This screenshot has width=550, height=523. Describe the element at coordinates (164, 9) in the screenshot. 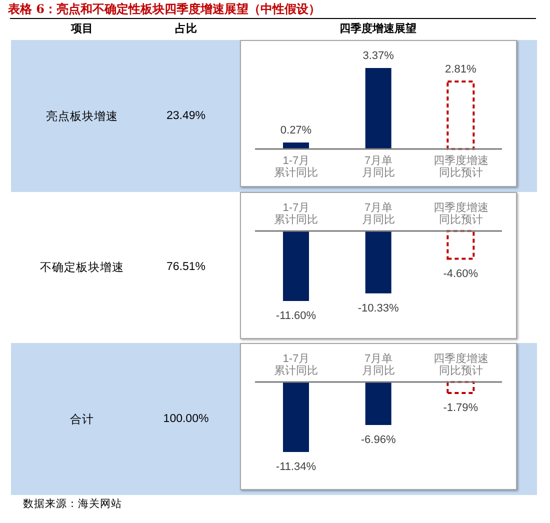

I see `text: 表格 6：亮点和不确定性板块四季度增速展望（中性假设）` at that location.